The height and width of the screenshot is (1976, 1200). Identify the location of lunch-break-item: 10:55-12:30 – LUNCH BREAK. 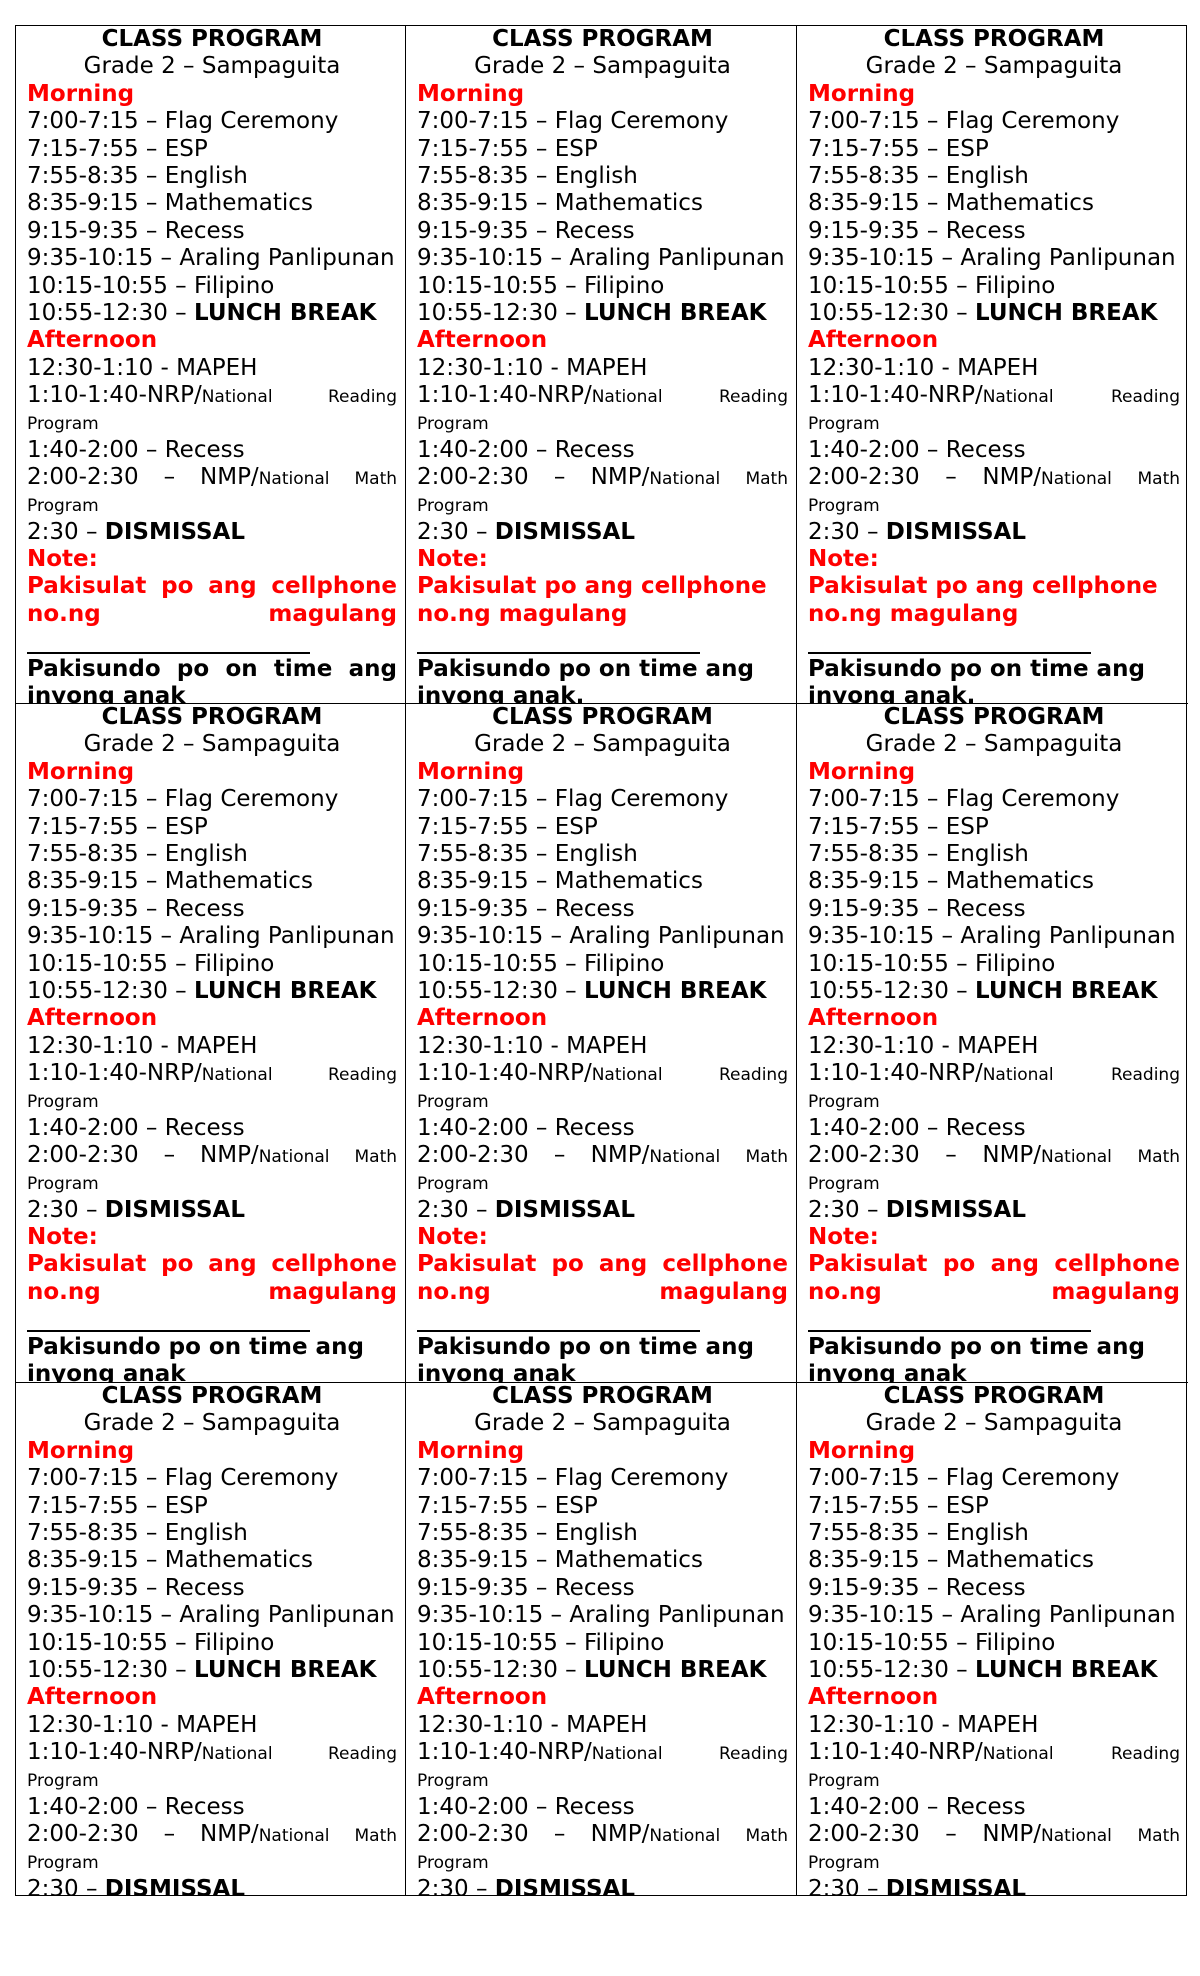
(994, 991).